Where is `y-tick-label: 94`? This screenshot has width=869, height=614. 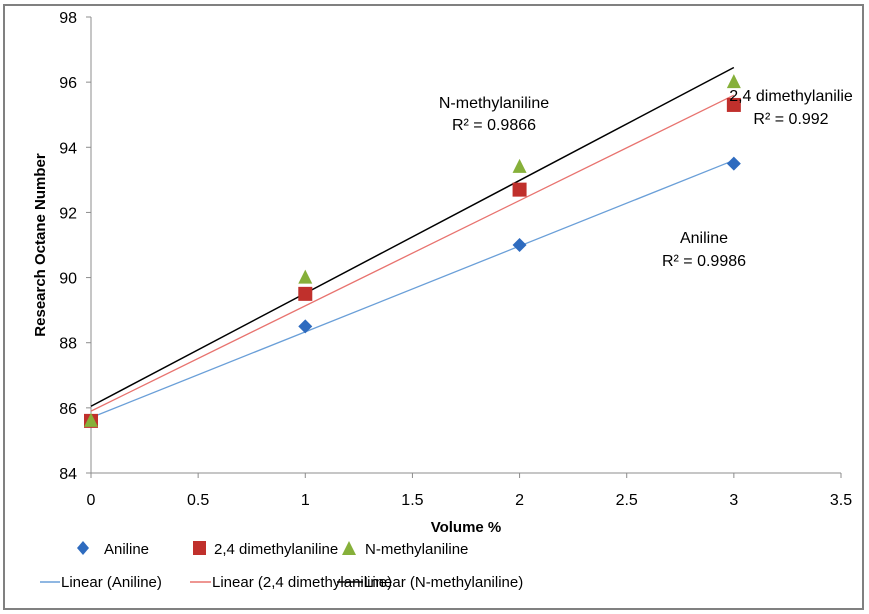 y-tick-label: 94 is located at coordinates (68, 148).